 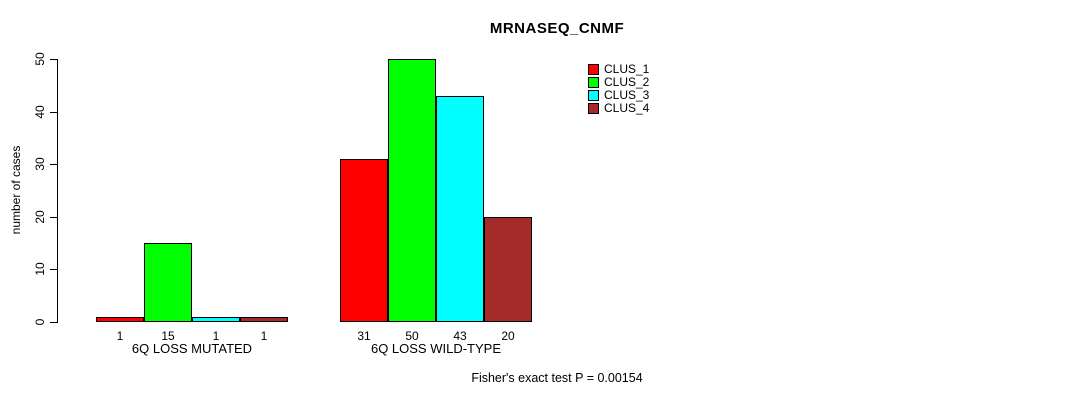 I want to click on bar-clus_1-group1, so click(x=120, y=319).